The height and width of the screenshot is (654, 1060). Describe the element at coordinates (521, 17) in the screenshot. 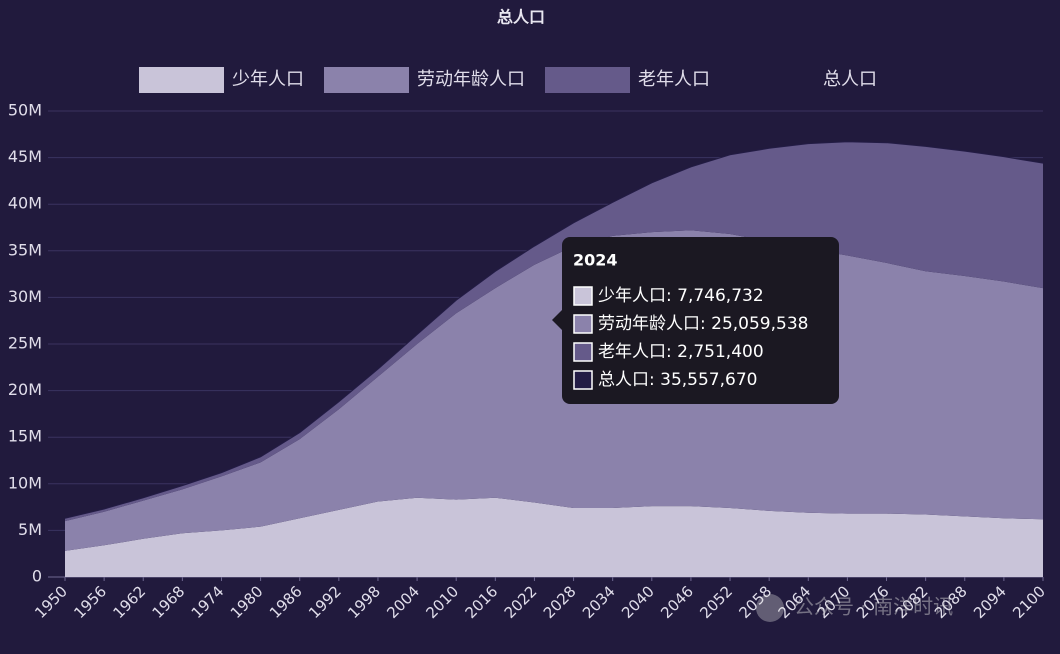

I see `chart-title: 总人口` at that location.